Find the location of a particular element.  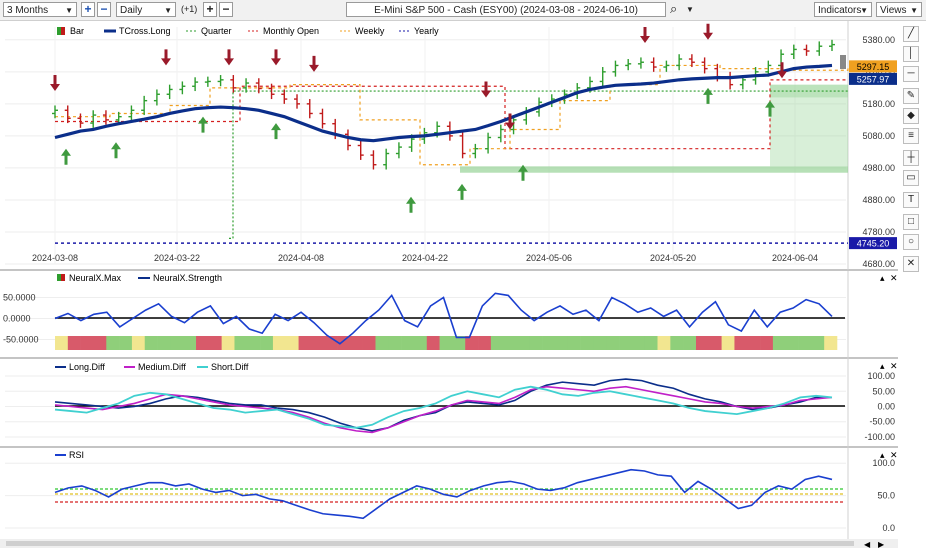

x-tick-label: 2024-04-08 is located at coordinates (301, 258).